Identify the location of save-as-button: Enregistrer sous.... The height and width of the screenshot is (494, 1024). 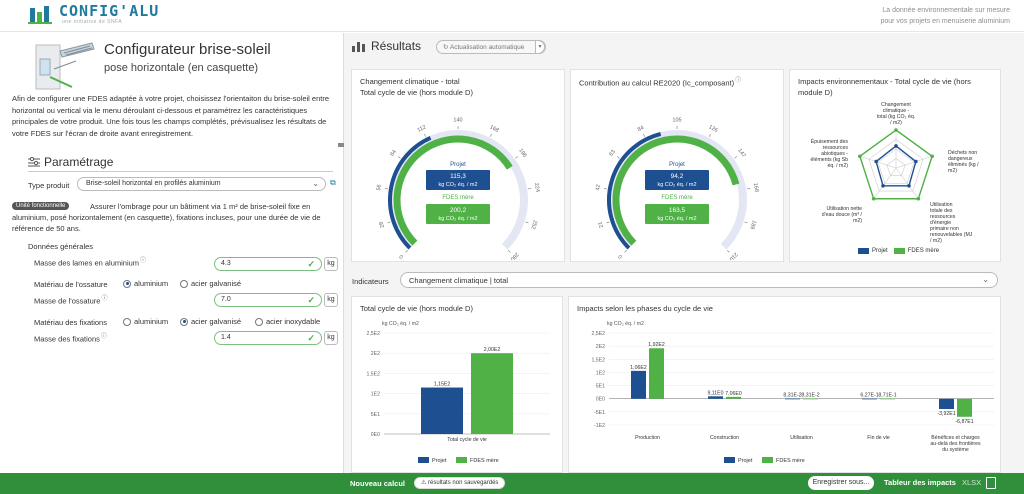
(841, 483).